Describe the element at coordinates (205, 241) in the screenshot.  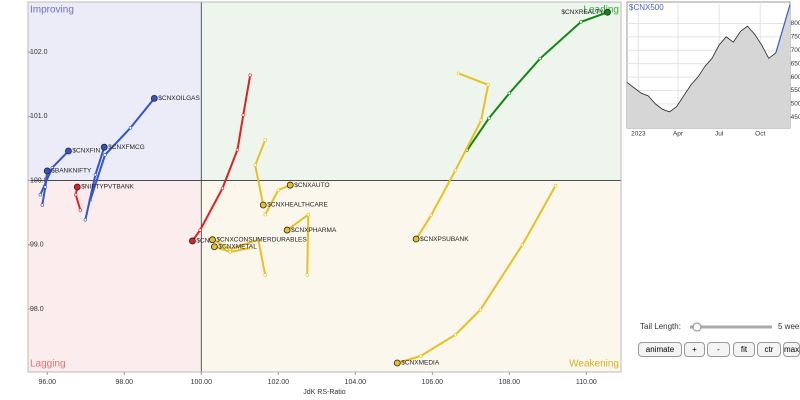
I see `series-label: $CNX` at that location.